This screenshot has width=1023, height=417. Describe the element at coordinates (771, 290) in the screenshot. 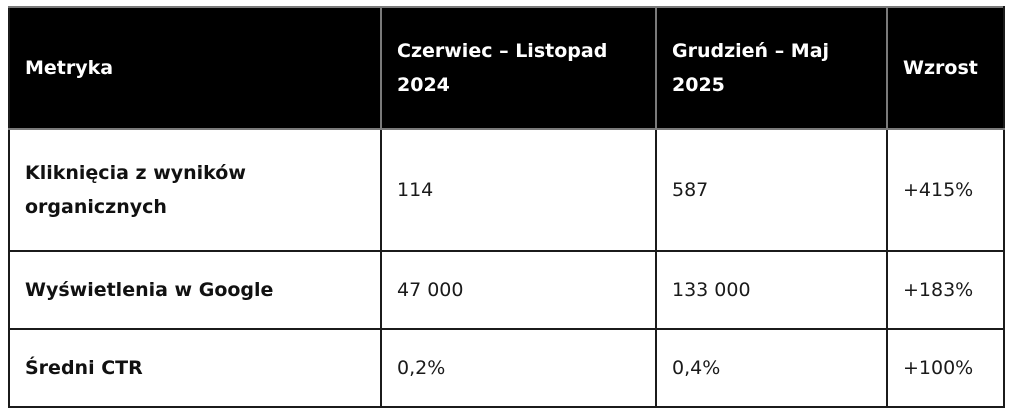

I see `period-2-value: 133 000` at that location.